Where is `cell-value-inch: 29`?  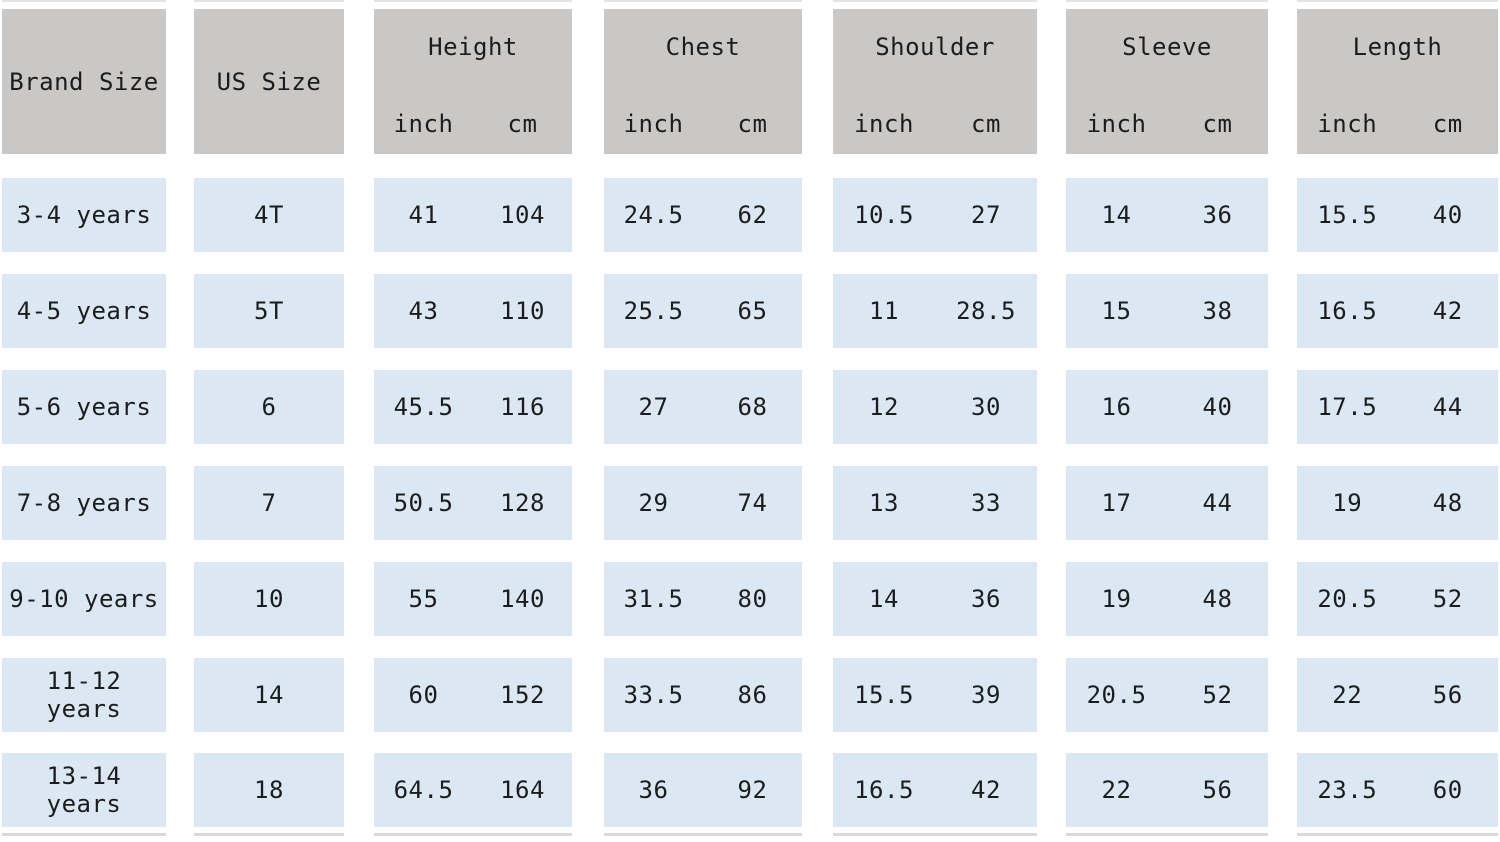 cell-value-inch: 29 is located at coordinates (653, 503).